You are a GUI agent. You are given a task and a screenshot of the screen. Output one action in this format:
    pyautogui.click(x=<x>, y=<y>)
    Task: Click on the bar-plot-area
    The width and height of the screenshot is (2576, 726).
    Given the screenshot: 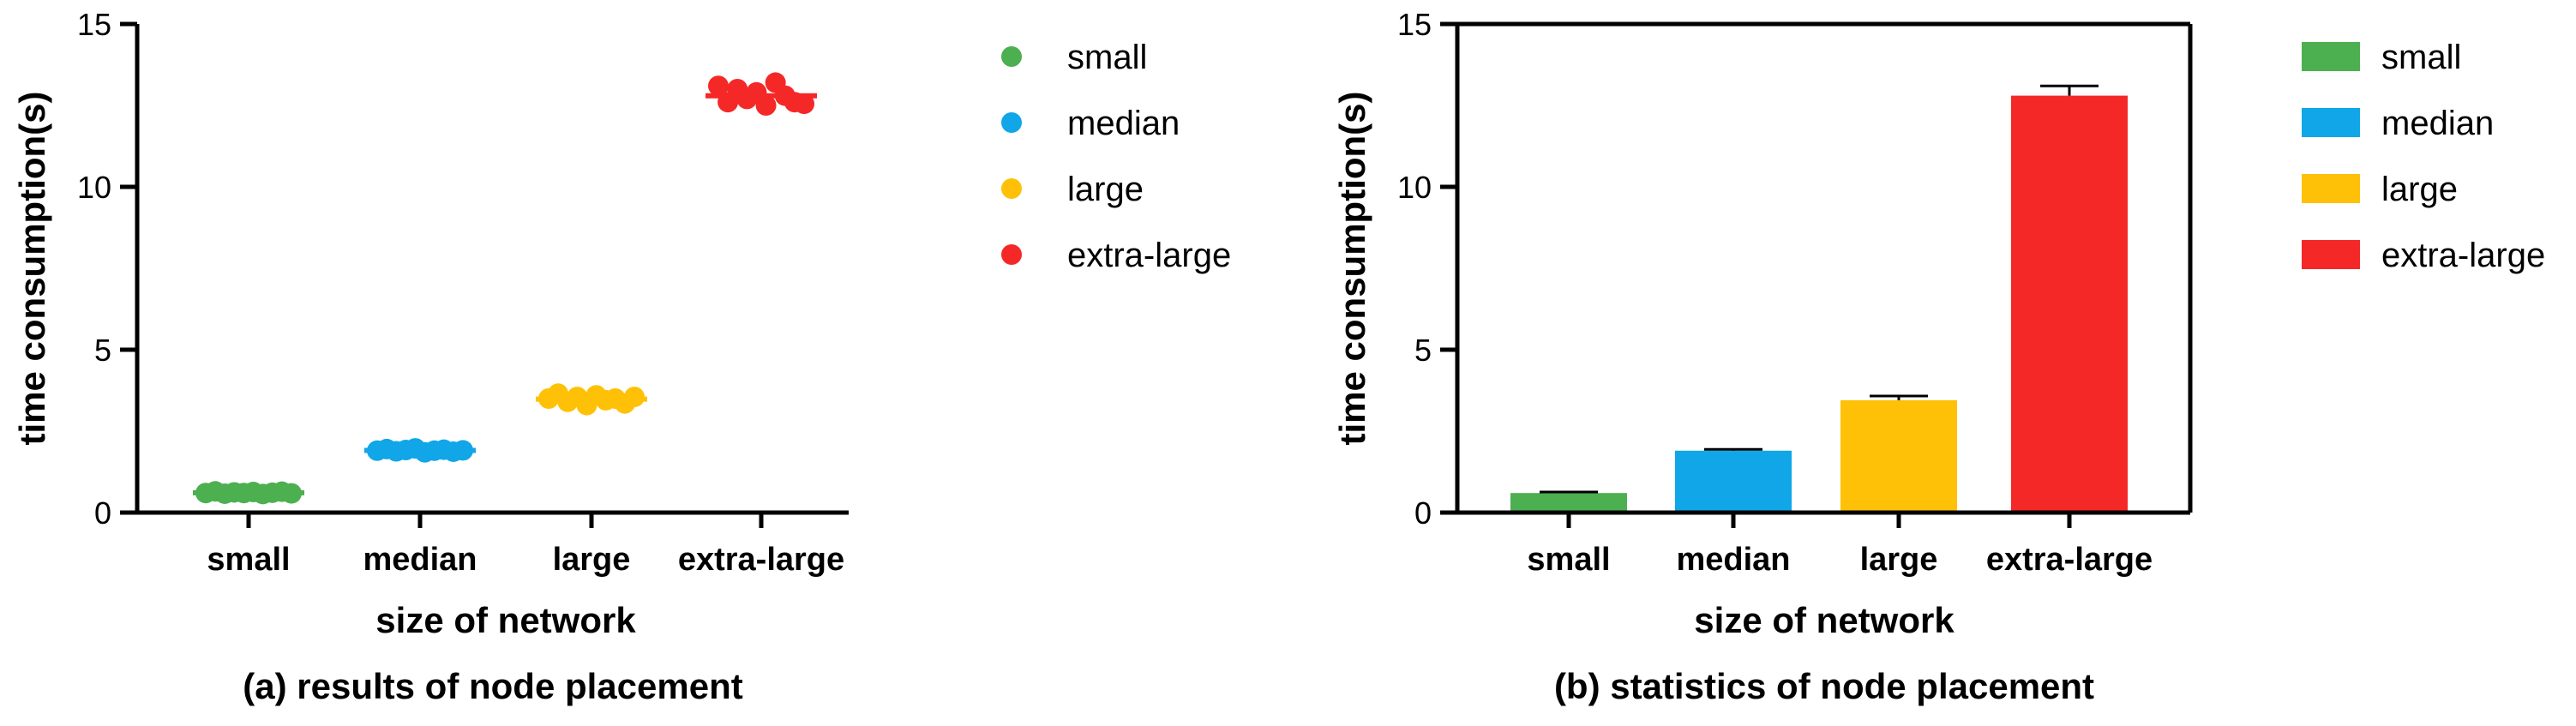 What is the action you would take?
    pyautogui.click(x=1819, y=298)
    